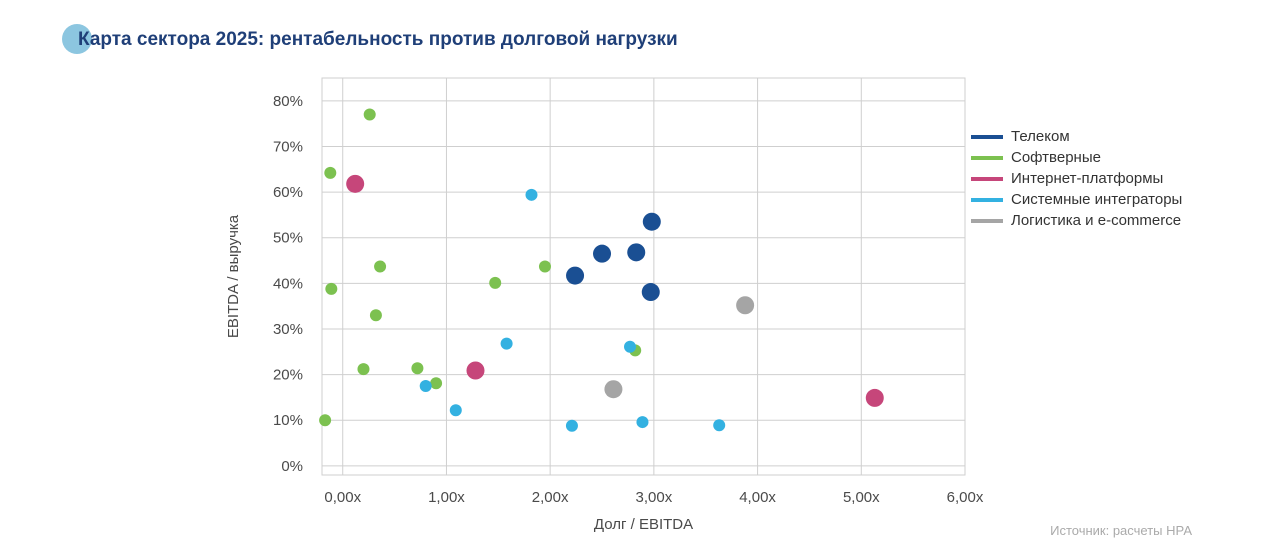 The height and width of the screenshot is (557, 1280). I want to click on y-tick-label: 80%, so click(288, 101).